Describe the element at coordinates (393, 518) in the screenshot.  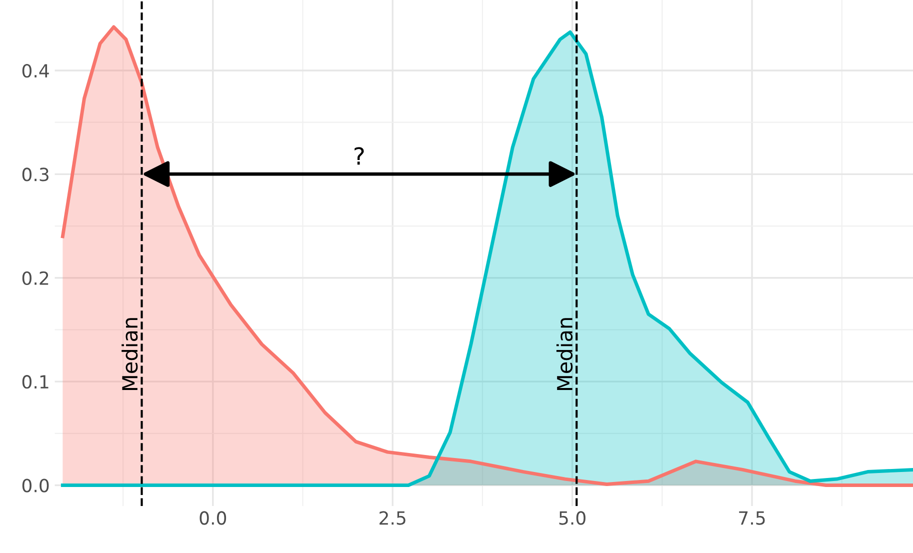
I see `x-tick-label: 2.5` at that location.